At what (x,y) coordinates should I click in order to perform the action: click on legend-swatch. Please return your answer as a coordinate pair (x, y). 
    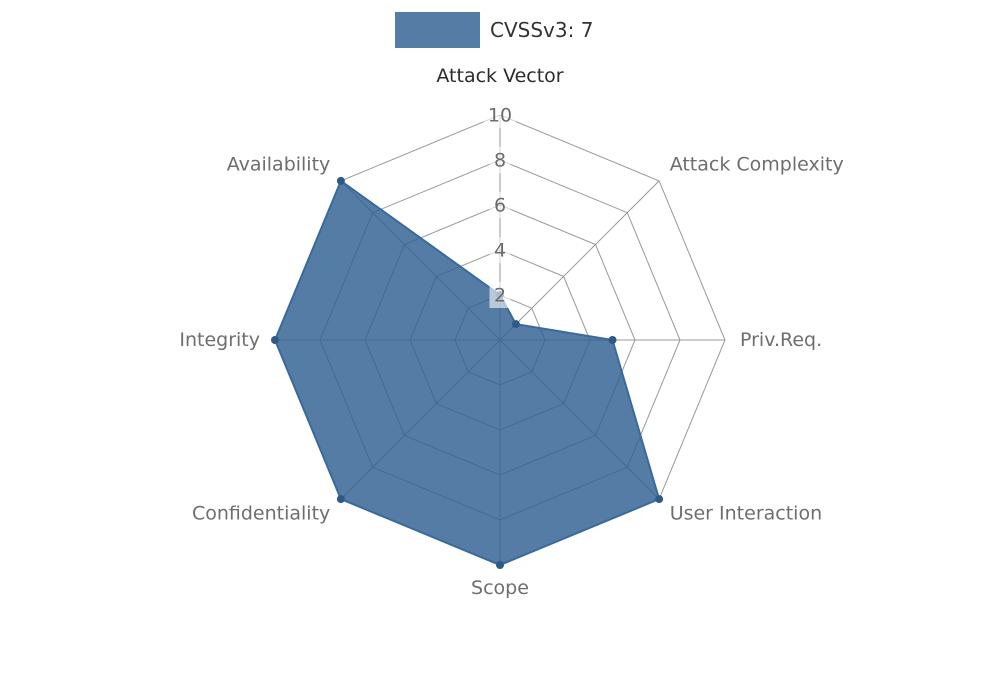
    Looking at the image, I should click on (437, 30).